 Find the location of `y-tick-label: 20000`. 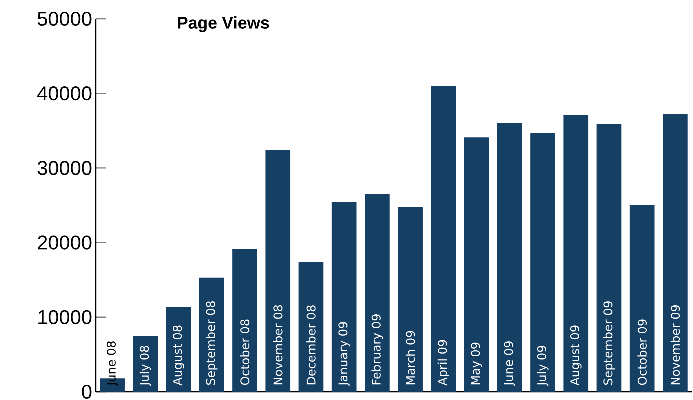

y-tick-label: 20000 is located at coordinates (65, 243).